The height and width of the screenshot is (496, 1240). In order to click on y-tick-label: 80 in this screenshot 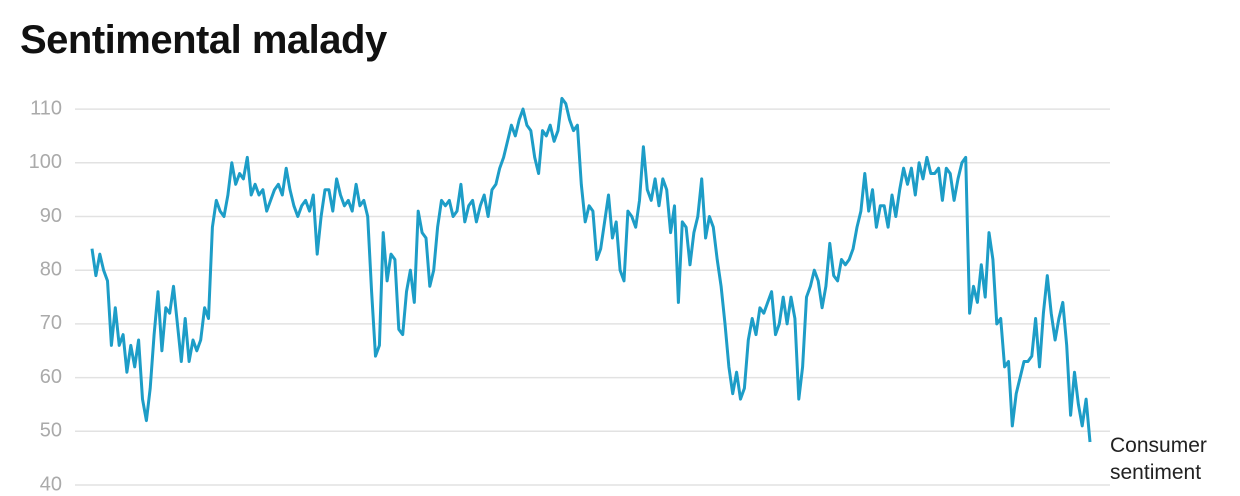, I will do `click(51, 269)`.